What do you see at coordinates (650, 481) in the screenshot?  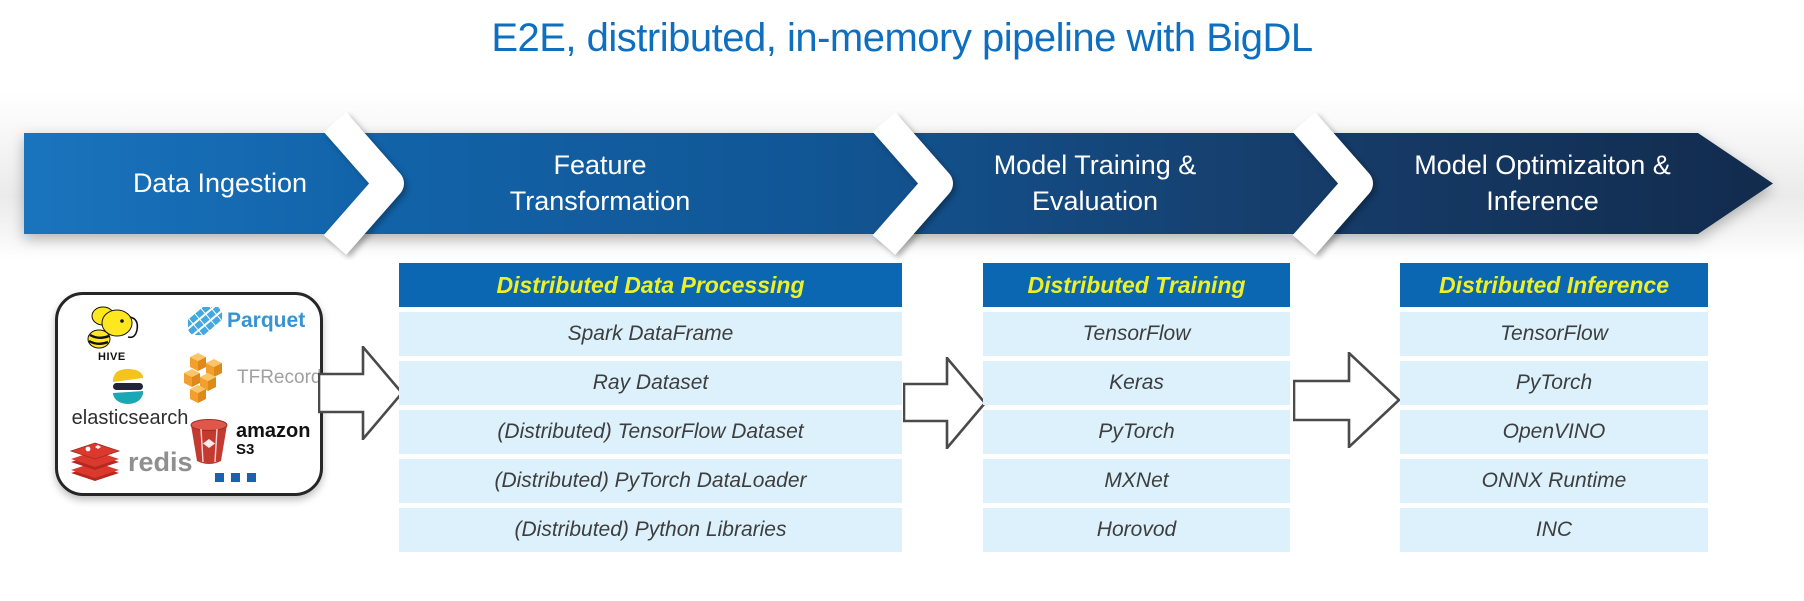 I see `table-row: (Distributed) PyTorch DataLoader` at bounding box center [650, 481].